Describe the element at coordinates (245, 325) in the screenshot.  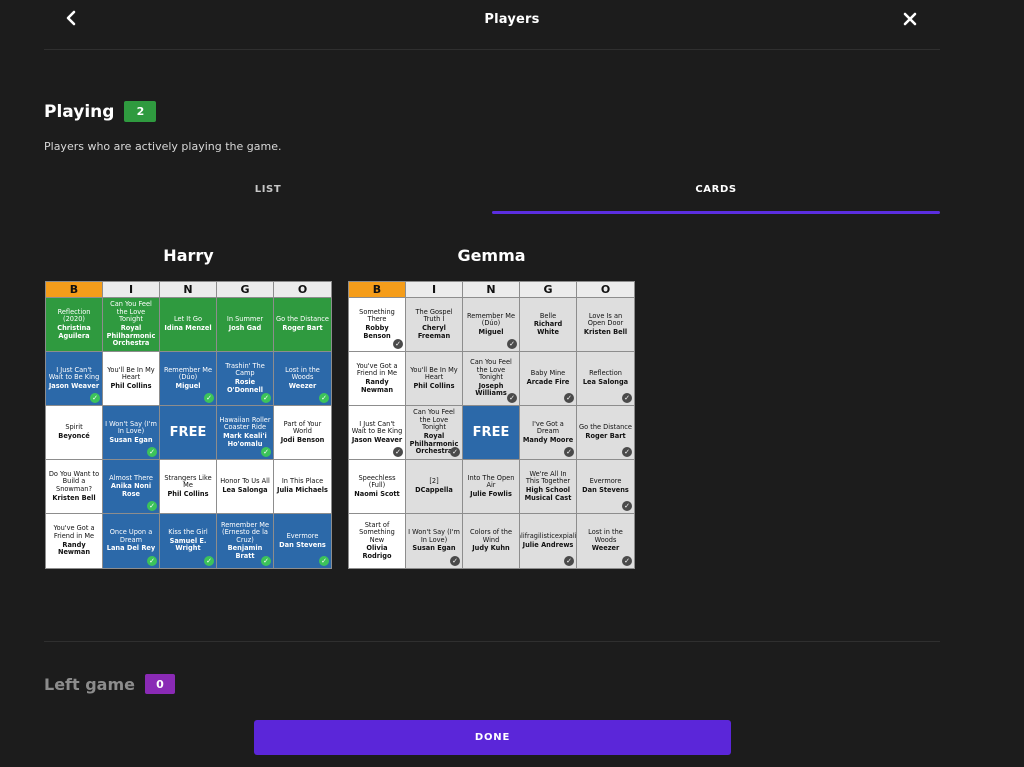
I see `bingo-cell: In Summer Josh Gad` at that location.